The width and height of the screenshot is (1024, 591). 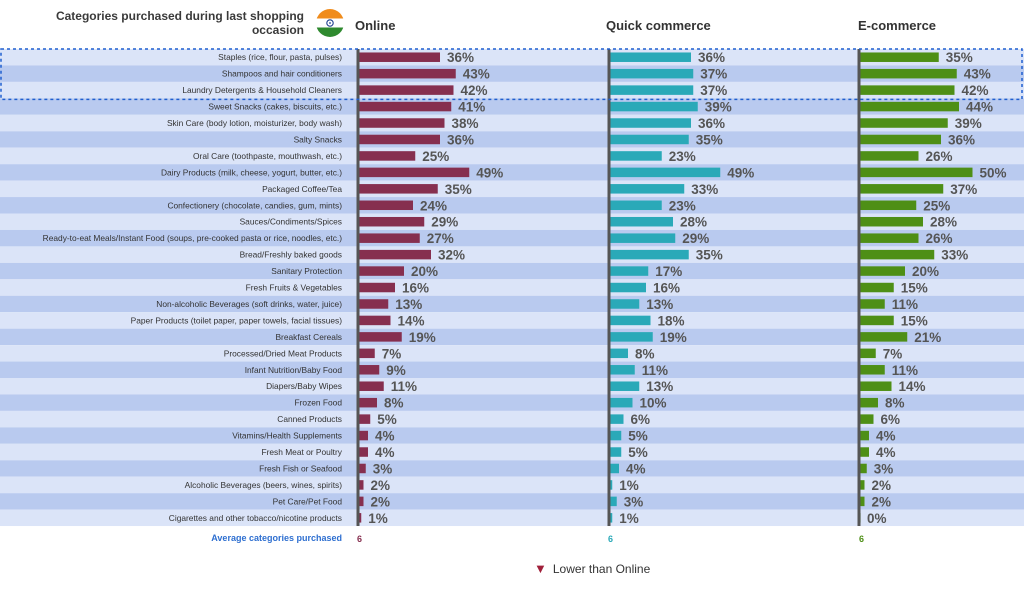 What do you see at coordinates (511, 74) in the screenshot?
I see `highlight-box` at bounding box center [511, 74].